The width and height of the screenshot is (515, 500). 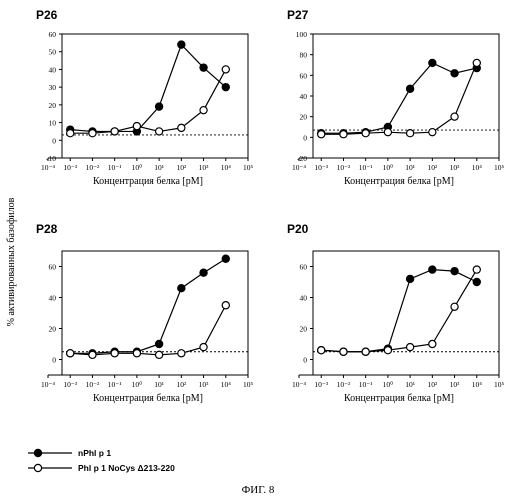 What do you see at coordinates (11, 261) in the screenshot?
I see `y-axis-label: % активированных базофилов` at bounding box center [11, 261].